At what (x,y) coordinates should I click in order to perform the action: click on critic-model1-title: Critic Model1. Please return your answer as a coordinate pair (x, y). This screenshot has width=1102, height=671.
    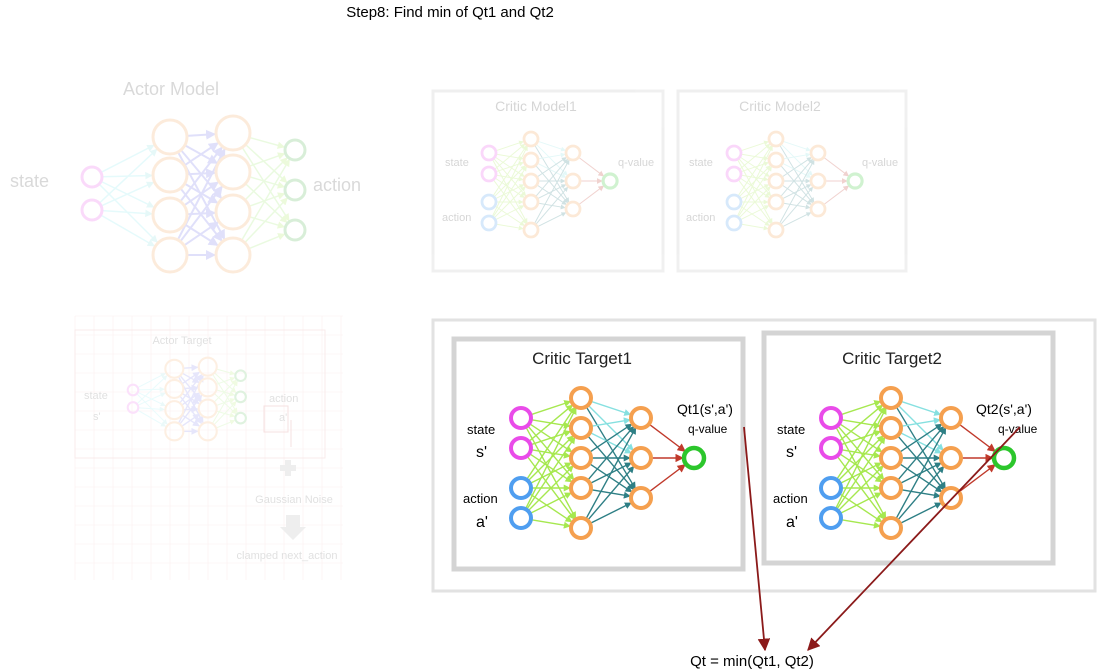
    Looking at the image, I should click on (536, 106).